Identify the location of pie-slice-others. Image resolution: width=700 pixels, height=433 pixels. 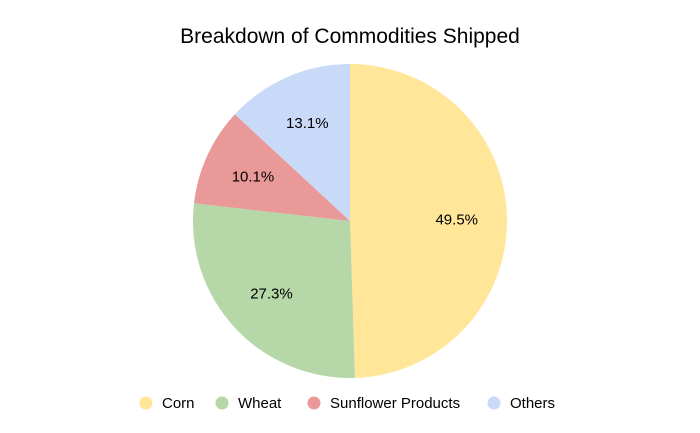
(292, 142).